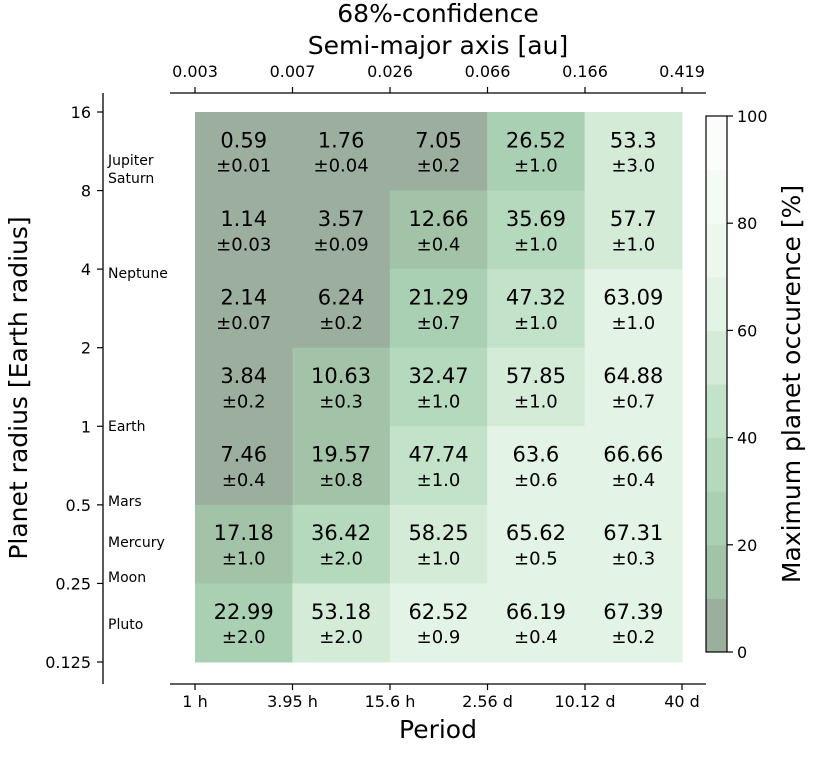 This screenshot has width=830, height=767. Describe the element at coordinates (293, 71) in the screenshot. I see `top-x-tick-label: 0.007` at that location.